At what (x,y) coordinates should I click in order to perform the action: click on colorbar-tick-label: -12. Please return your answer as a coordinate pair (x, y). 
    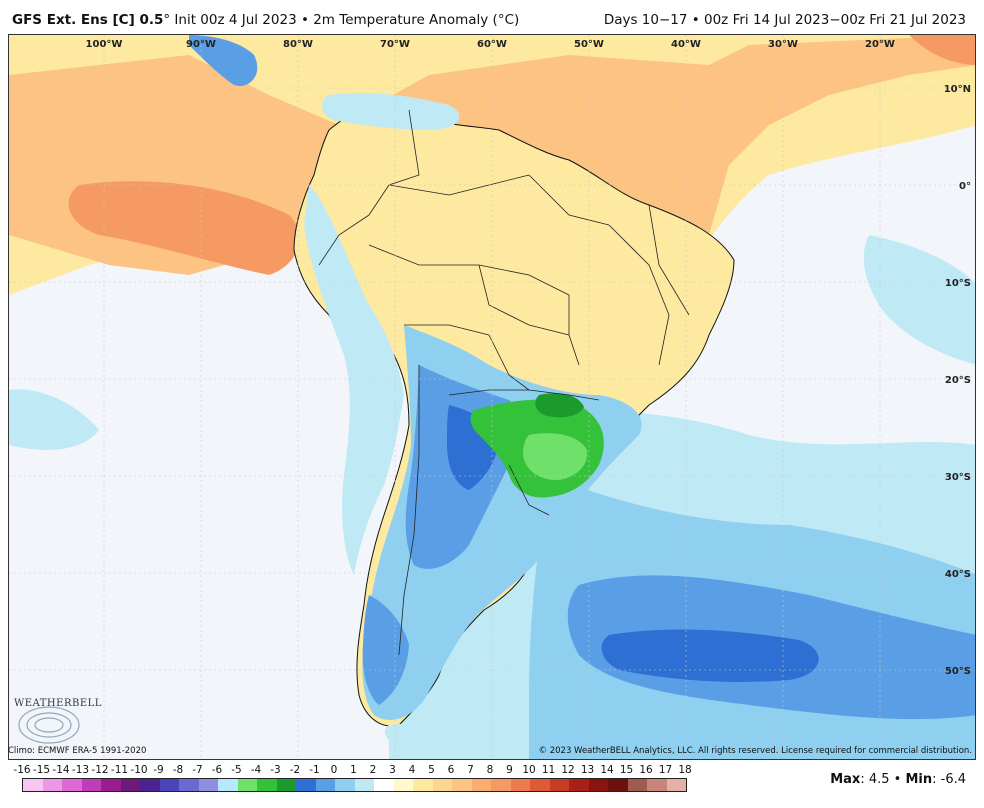
    Looking at the image, I should click on (100, 770).